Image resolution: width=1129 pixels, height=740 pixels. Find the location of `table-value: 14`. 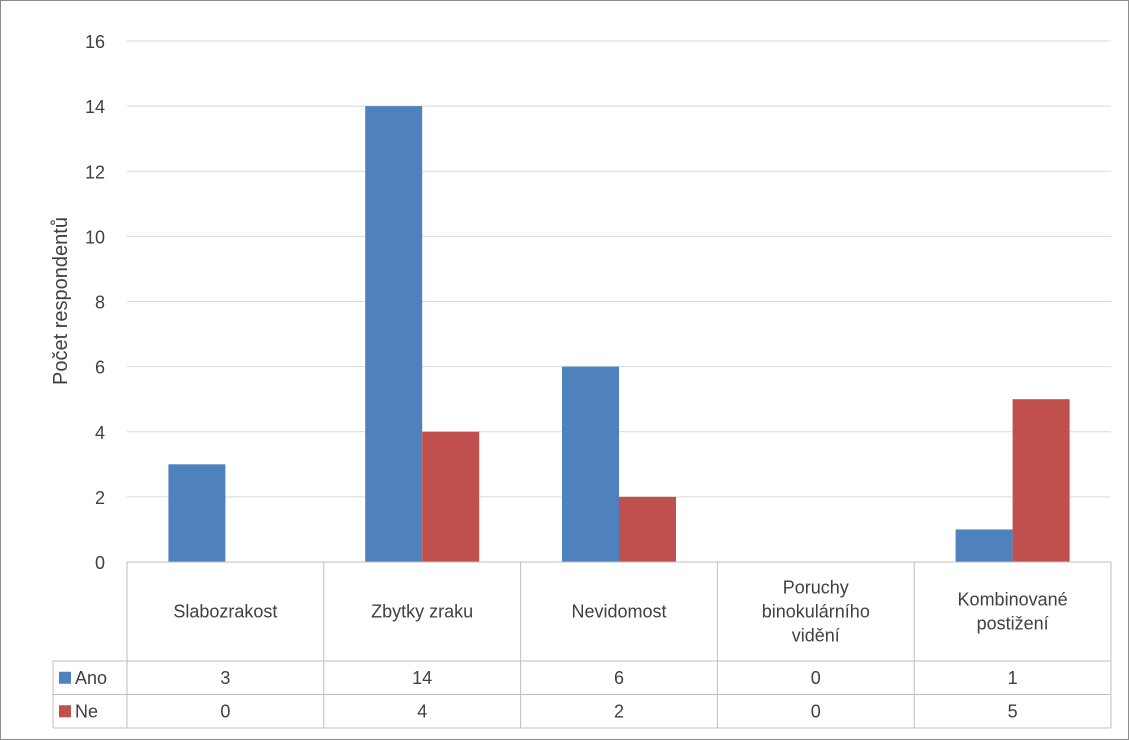

table-value: 14 is located at coordinates (422, 678).